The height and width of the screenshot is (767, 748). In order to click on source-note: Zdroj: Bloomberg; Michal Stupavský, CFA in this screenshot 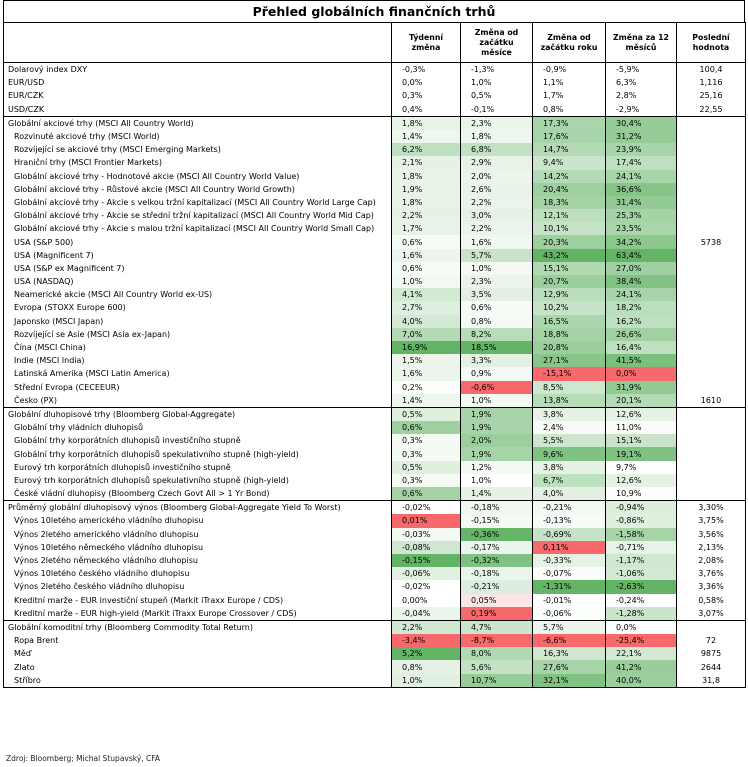, I will do `click(83, 758)`.